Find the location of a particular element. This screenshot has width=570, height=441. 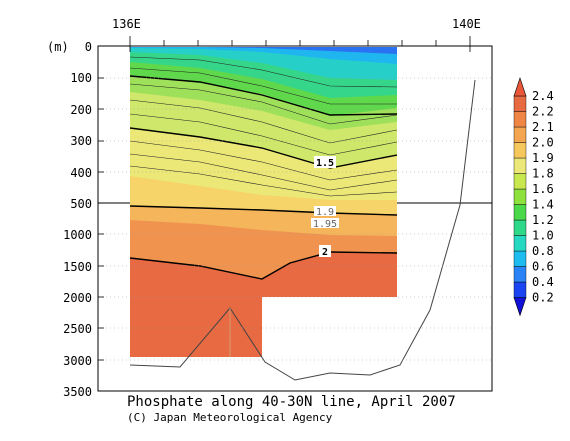

y-tick-label: 0 is located at coordinates (88, 47).